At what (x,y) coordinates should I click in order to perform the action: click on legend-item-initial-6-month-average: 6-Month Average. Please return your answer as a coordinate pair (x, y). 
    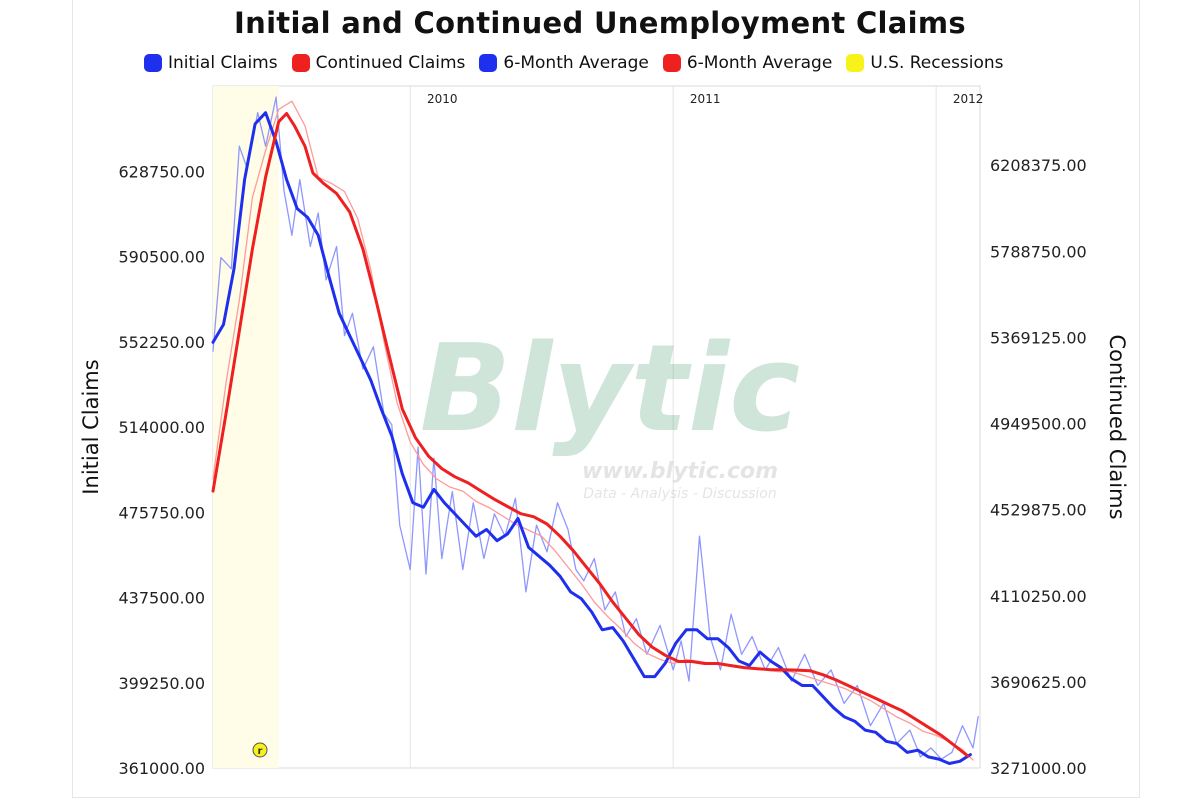
    Looking at the image, I should click on (564, 63).